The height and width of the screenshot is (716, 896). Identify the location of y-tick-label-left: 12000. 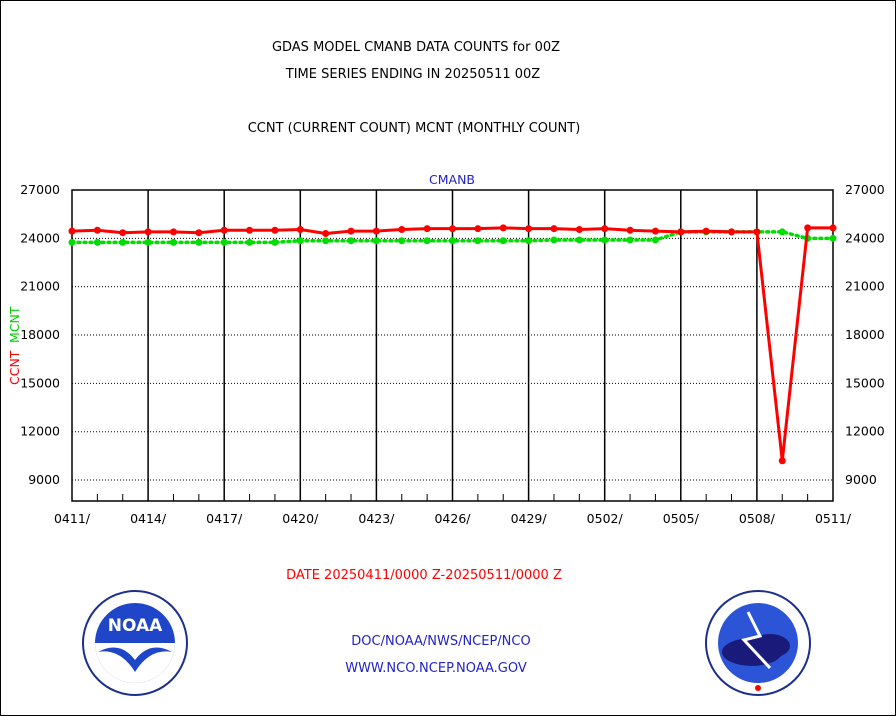
(40, 431).